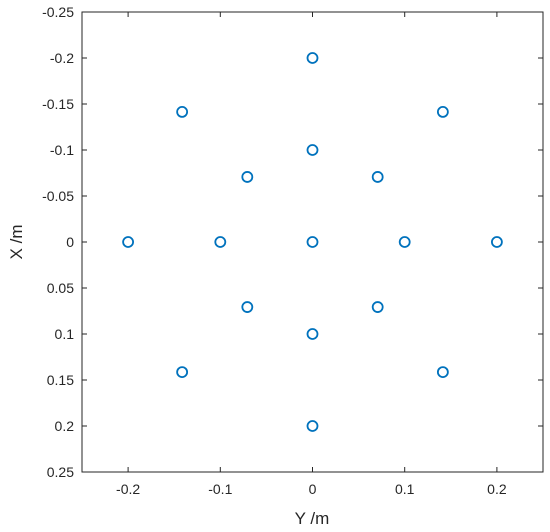 This screenshot has height=532, width=550. What do you see at coordinates (65, 426) in the screenshot?
I see `y-tick-label: 0.2` at bounding box center [65, 426].